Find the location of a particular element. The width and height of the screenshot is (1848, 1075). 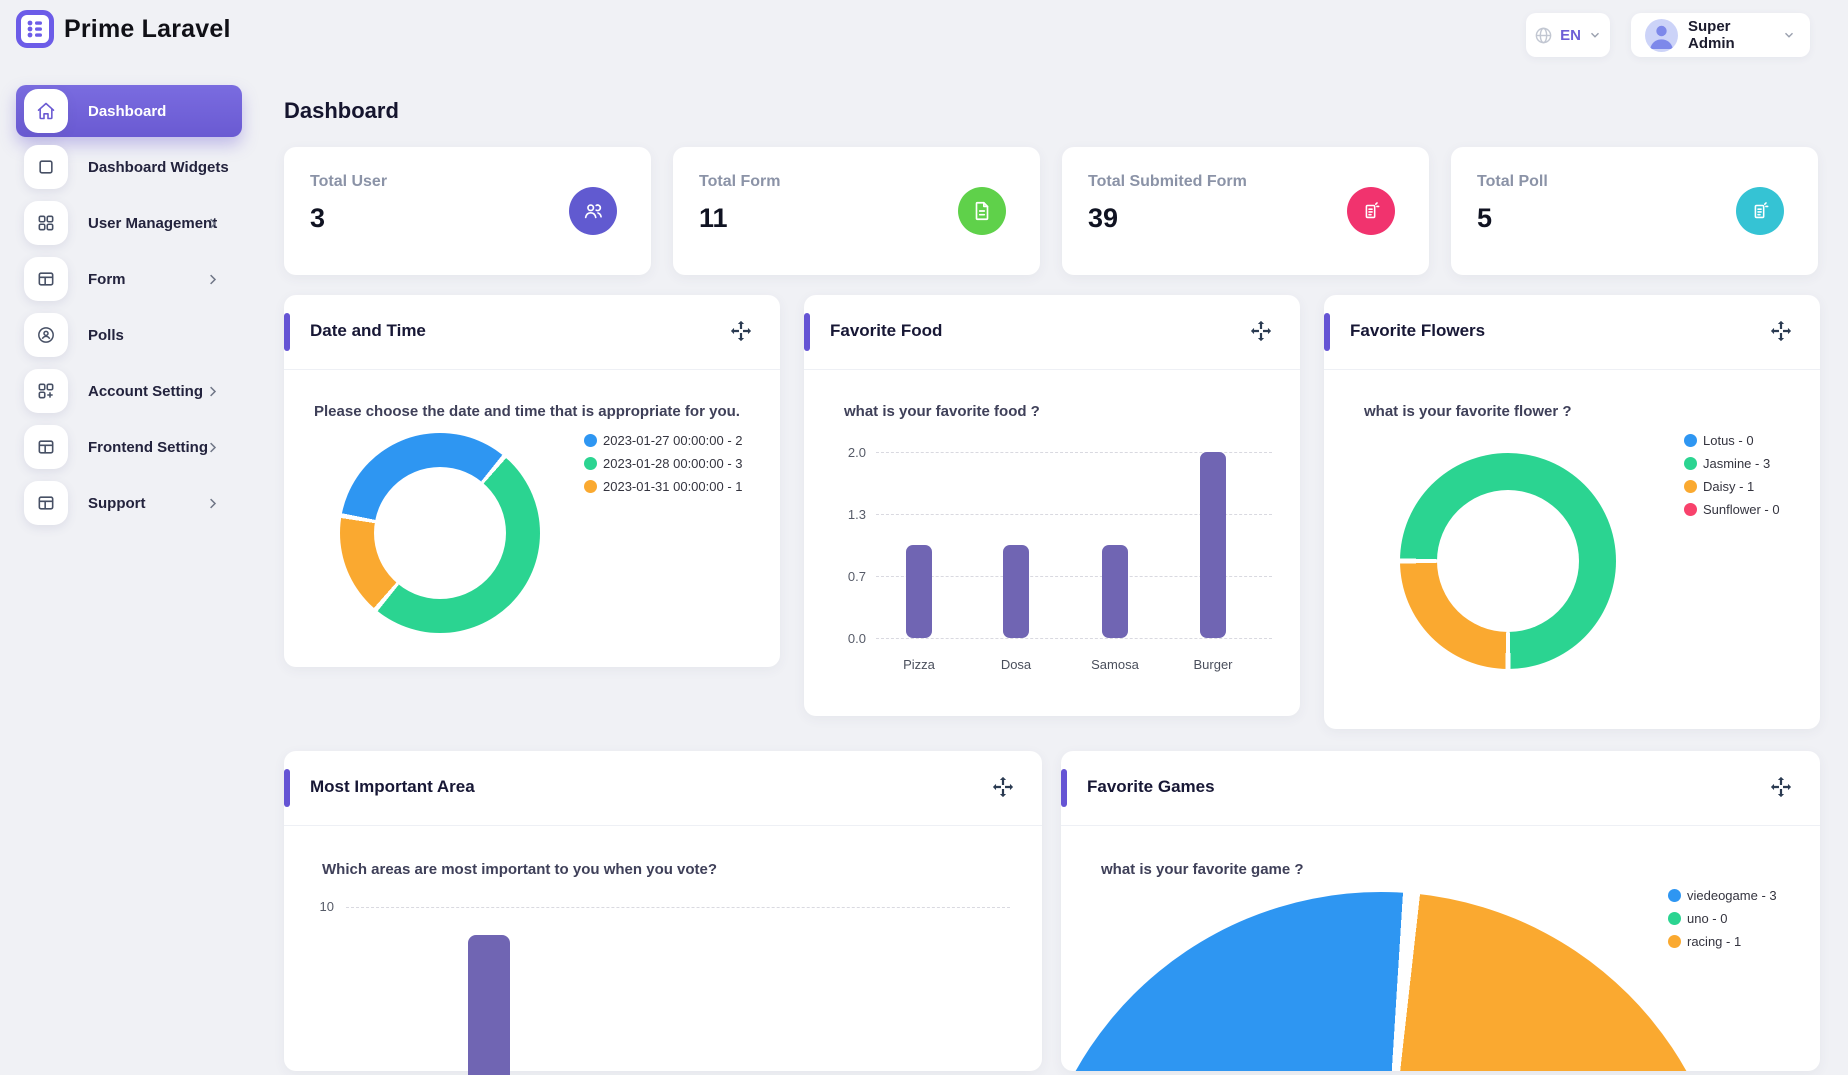

legend-item: viedeogame - 3 is located at coordinates (1722, 895).